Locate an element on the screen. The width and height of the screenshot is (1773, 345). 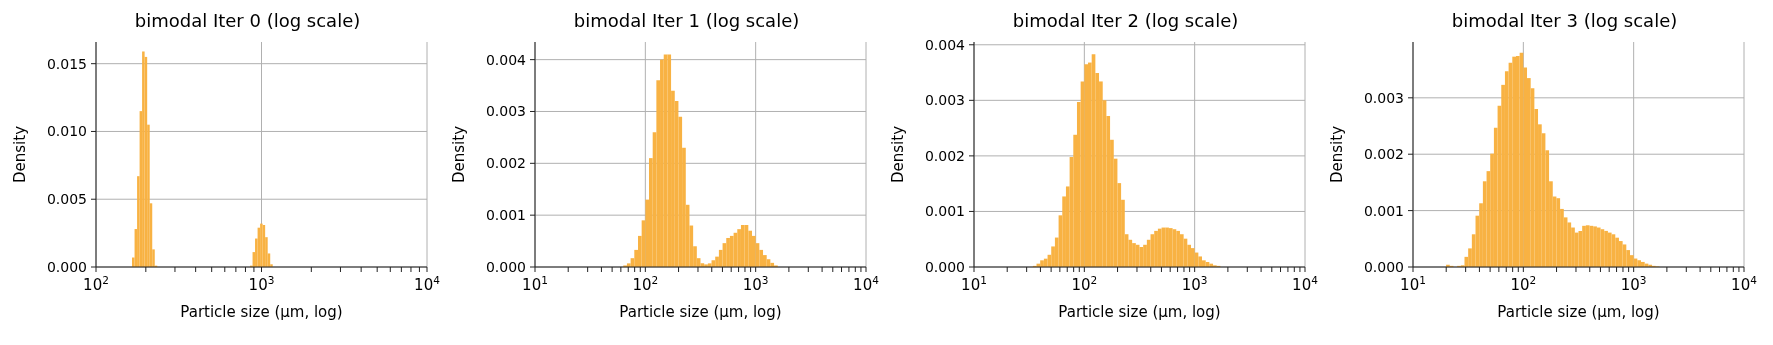
y-tick-label: 0.005 is located at coordinates (66, 199).